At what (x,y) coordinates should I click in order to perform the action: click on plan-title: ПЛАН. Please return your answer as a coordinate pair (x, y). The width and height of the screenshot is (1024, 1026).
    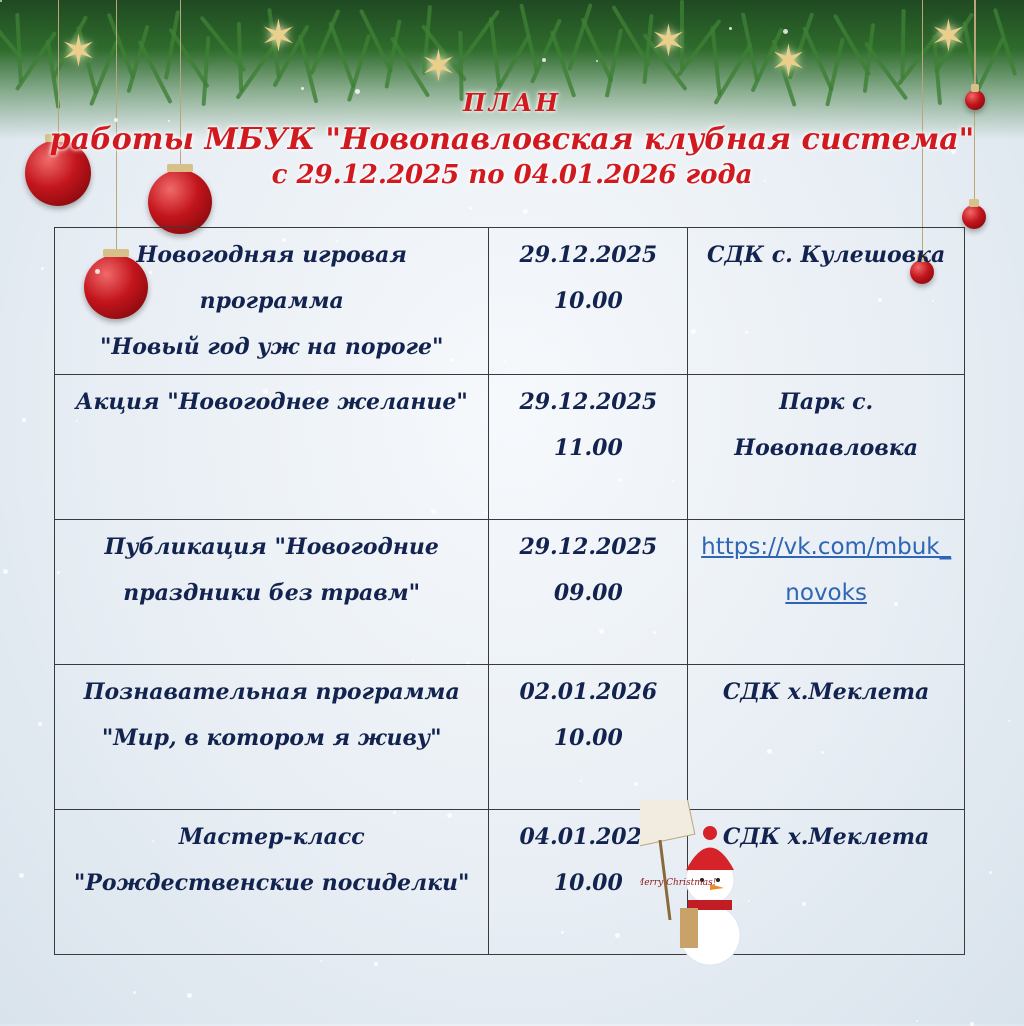
    Looking at the image, I should click on (512, 102).